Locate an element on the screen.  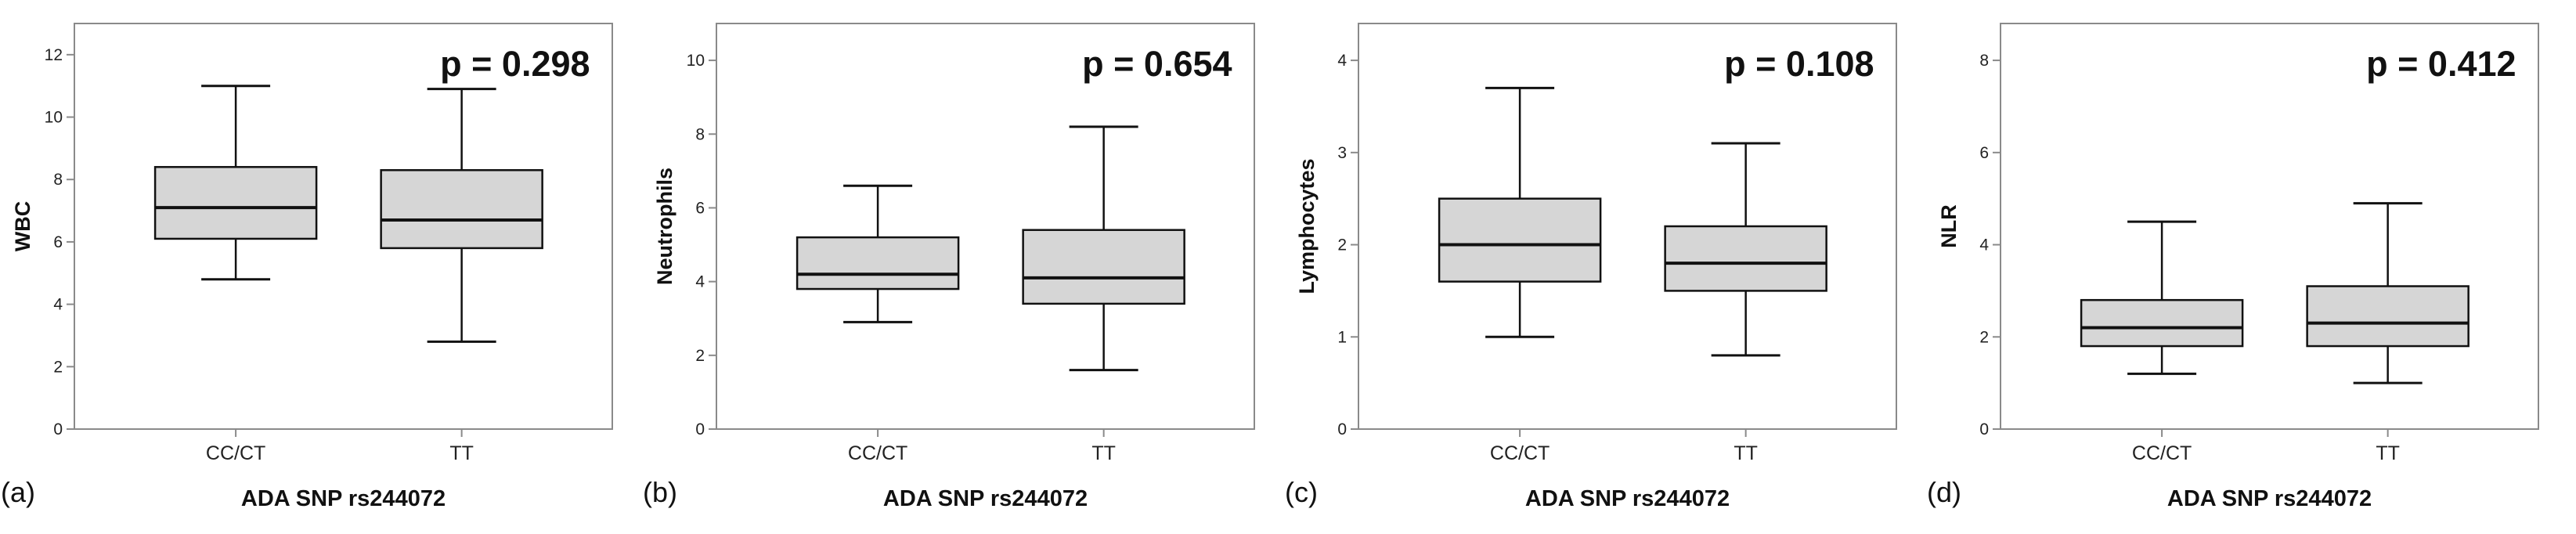
p-value-annotation: p = 0.298 is located at coordinates (515, 64).